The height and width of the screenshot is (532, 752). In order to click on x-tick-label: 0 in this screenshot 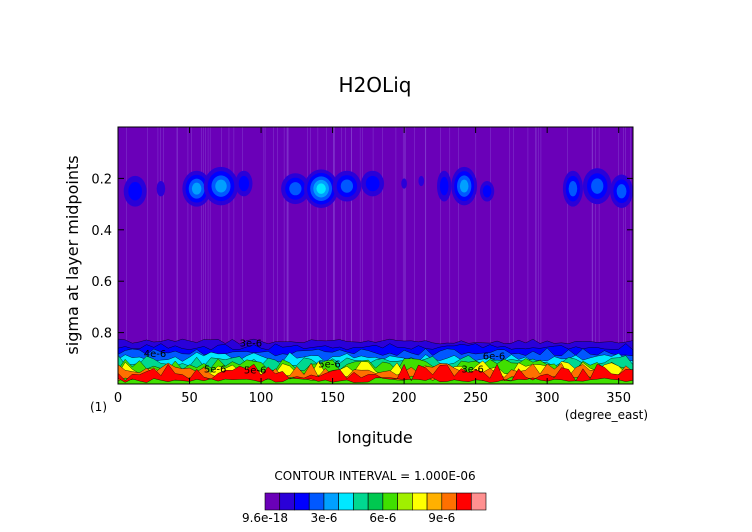, I will do `click(118, 398)`.